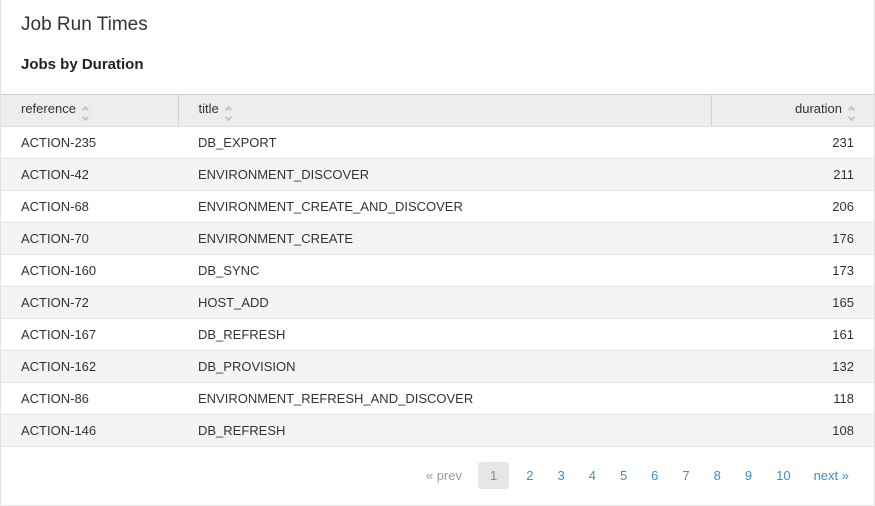 The width and height of the screenshot is (875, 506). What do you see at coordinates (530, 475) in the screenshot?
I see `pagination-page-2: 2` at bounding box center [530, 475].